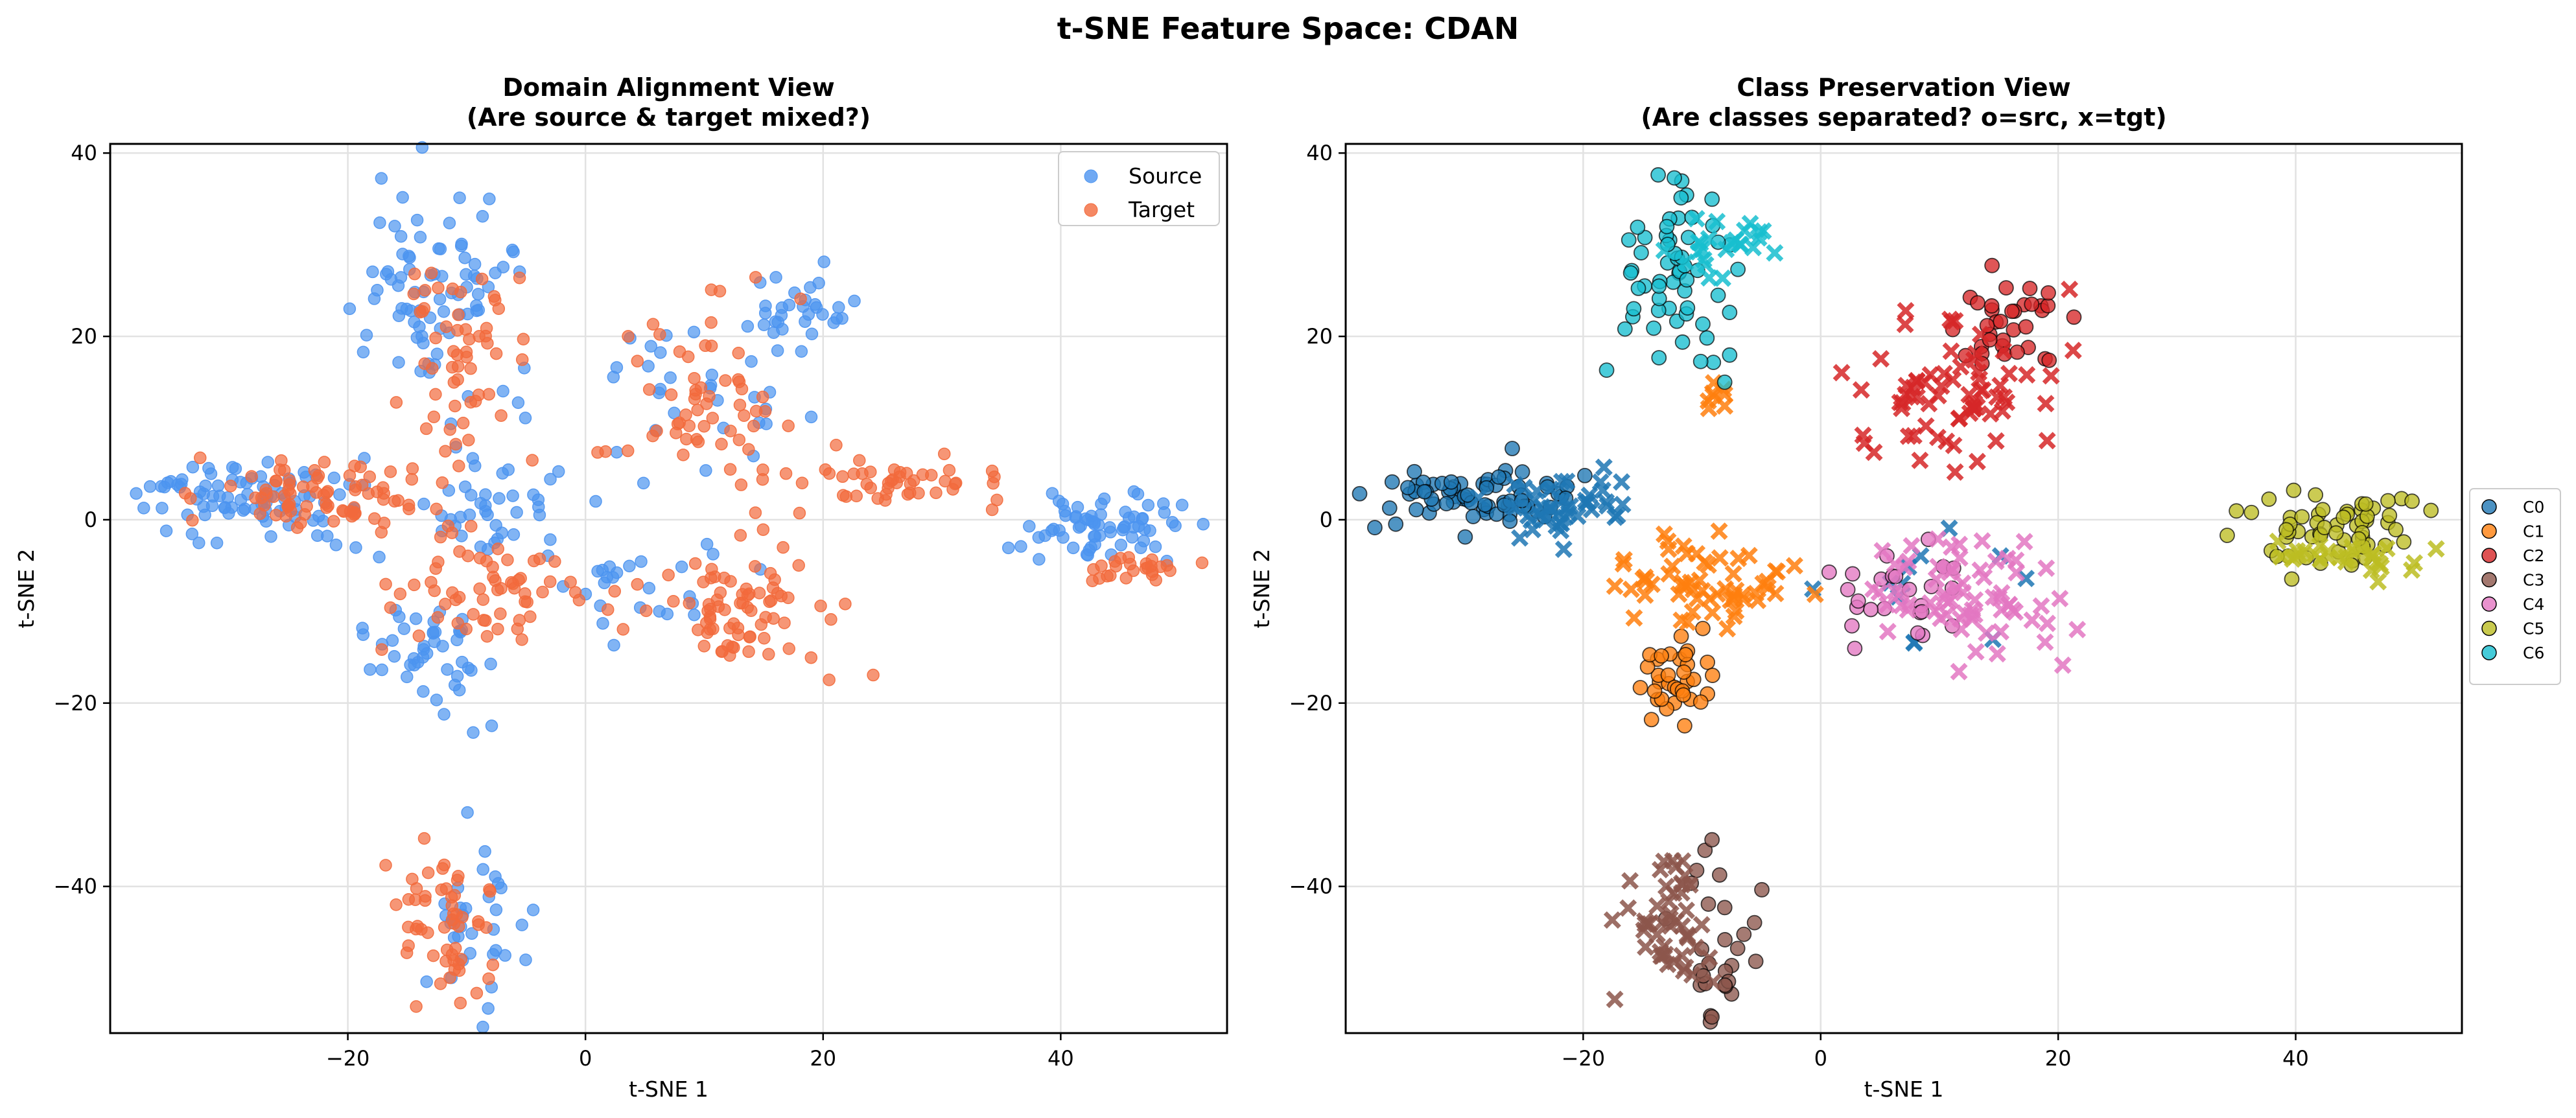 Image resolution: width=2576 pixels, height=1118 pixels. What do you see at coordinates (2489, 604) in the screenshot?
I see `legend-marker-c4` at bounding box center [2489, 604].